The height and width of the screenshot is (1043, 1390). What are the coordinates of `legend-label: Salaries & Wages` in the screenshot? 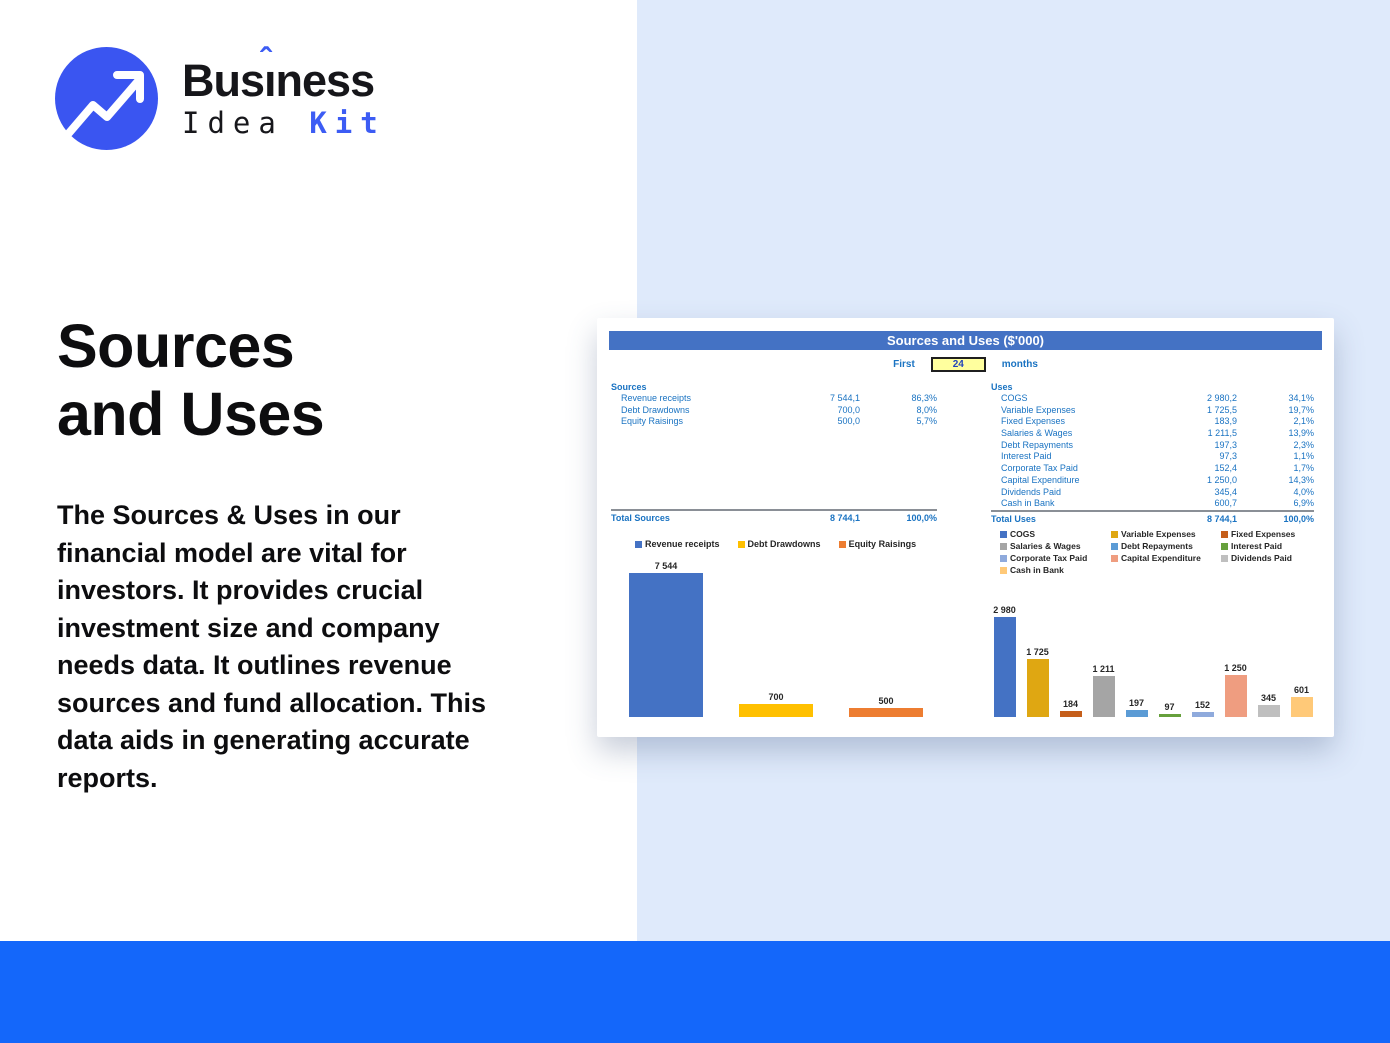 It's located at (1045, 546).